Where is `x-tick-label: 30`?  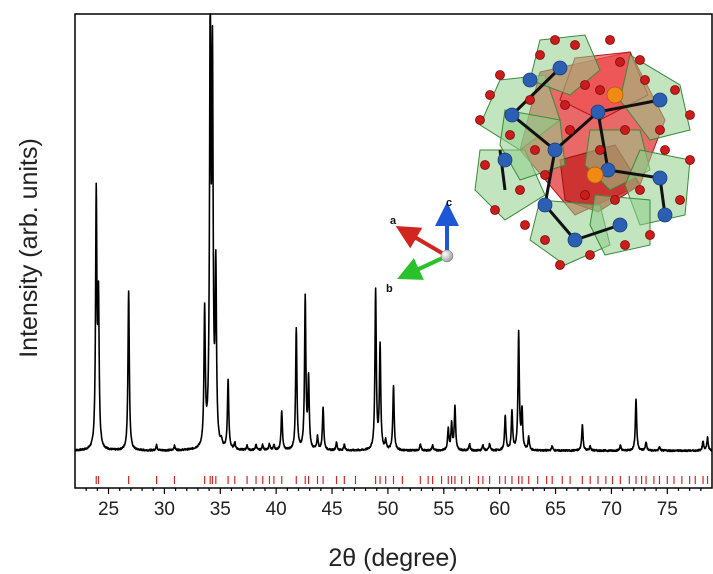
x-tick-label: 30 is located at coordinates (164, 509).